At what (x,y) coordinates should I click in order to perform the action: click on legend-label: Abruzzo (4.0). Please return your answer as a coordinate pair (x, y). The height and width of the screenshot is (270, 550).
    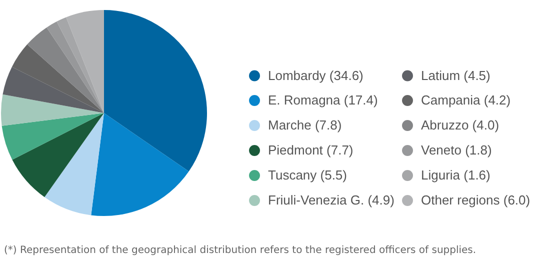
    Looking at the image, I should click on (460, 125).